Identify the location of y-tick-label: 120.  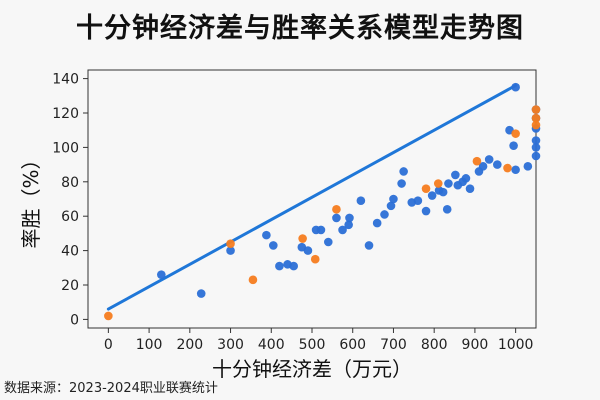
(65, 114).